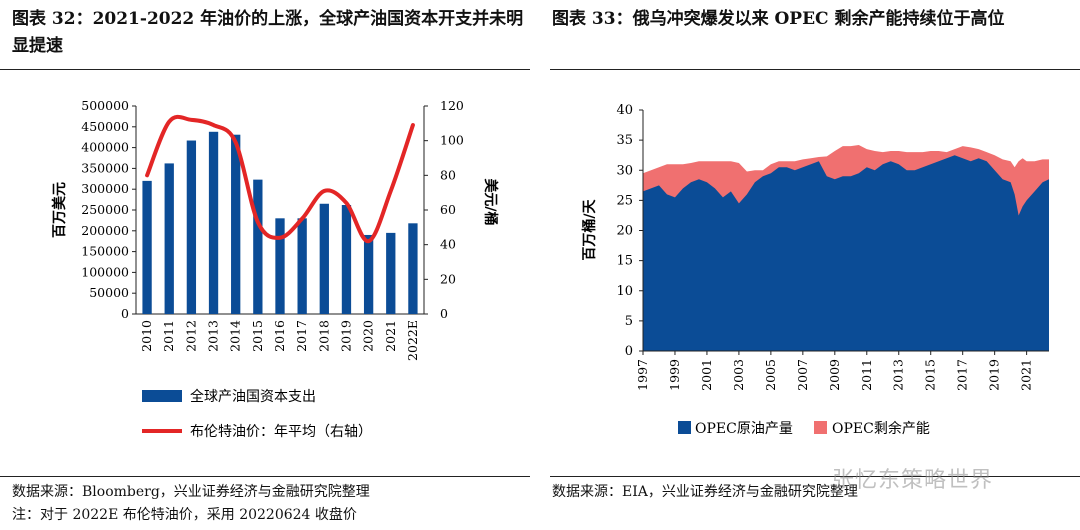 The image size is (1080, 530). I want to click on right-y-tick-label: 0, so click(444, 313).